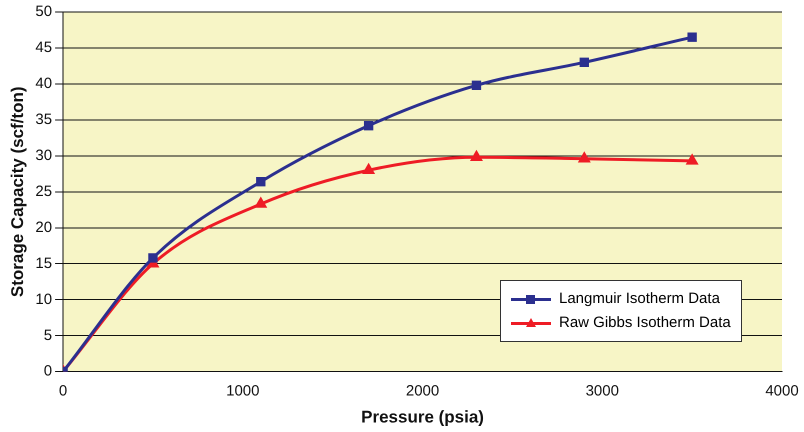 The image size is (804, 432). I want to click on y-tick-label: 45, so click(43, 47).